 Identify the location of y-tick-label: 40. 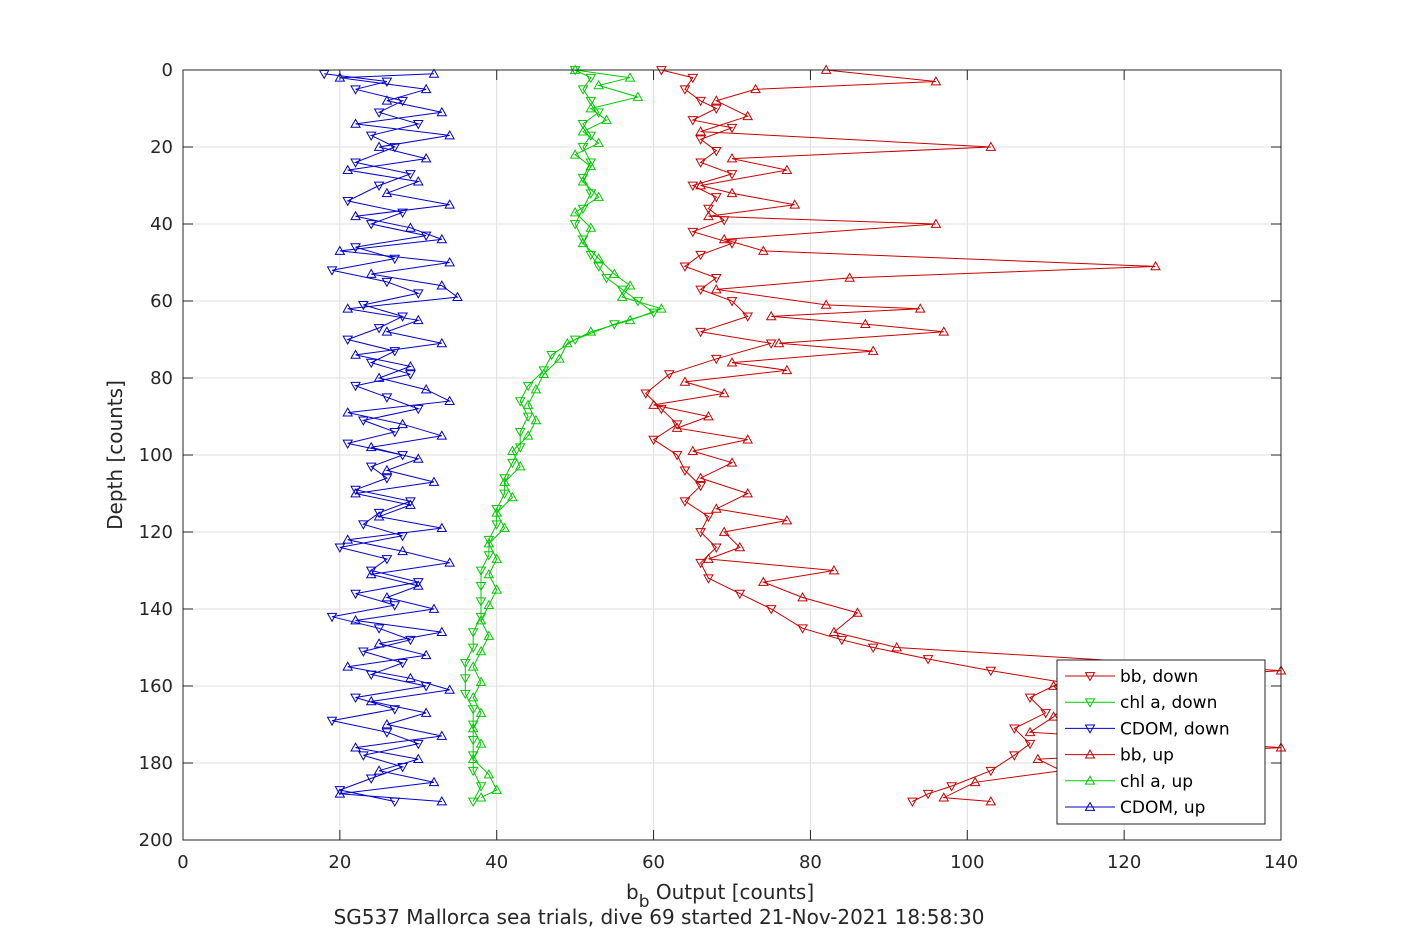
(161, 224).